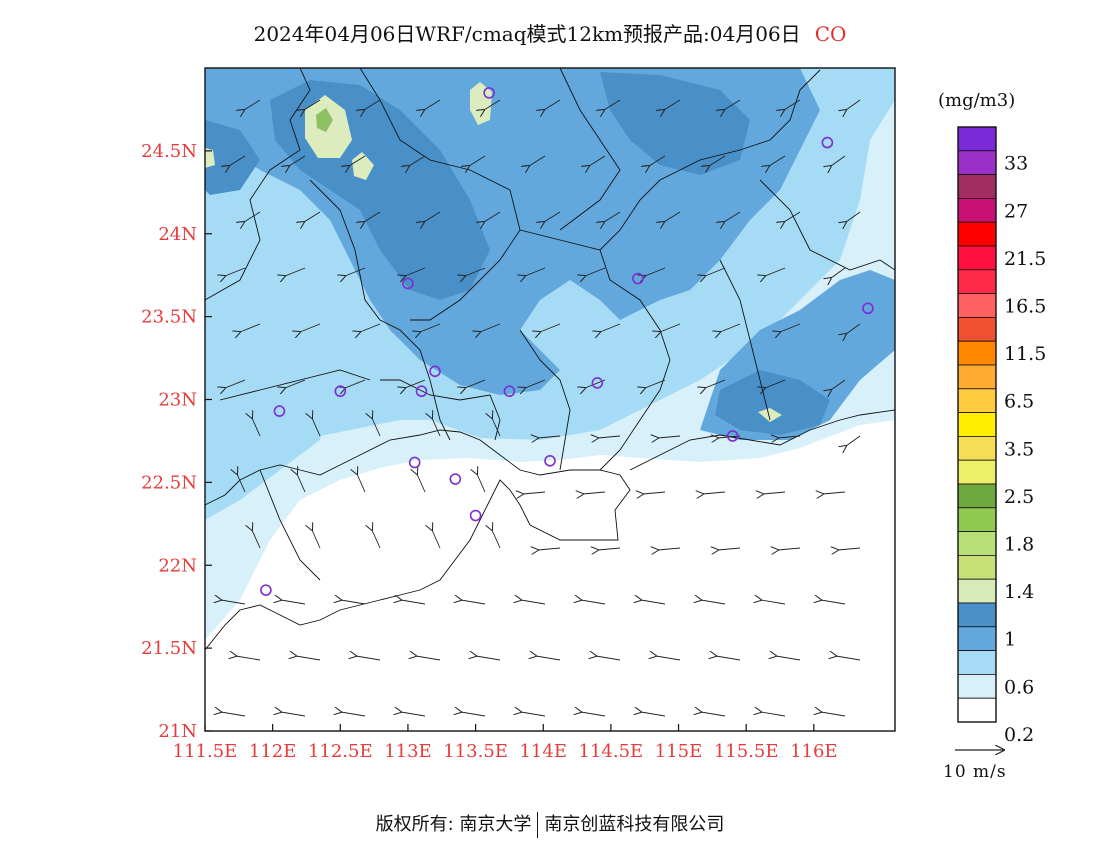 This screenshot has width=1100, height=850. What do you see at coordinates (1019, 592) in the screenshot?
I see `colorbar-label: 1.4` at bounding box center [1019, 592].